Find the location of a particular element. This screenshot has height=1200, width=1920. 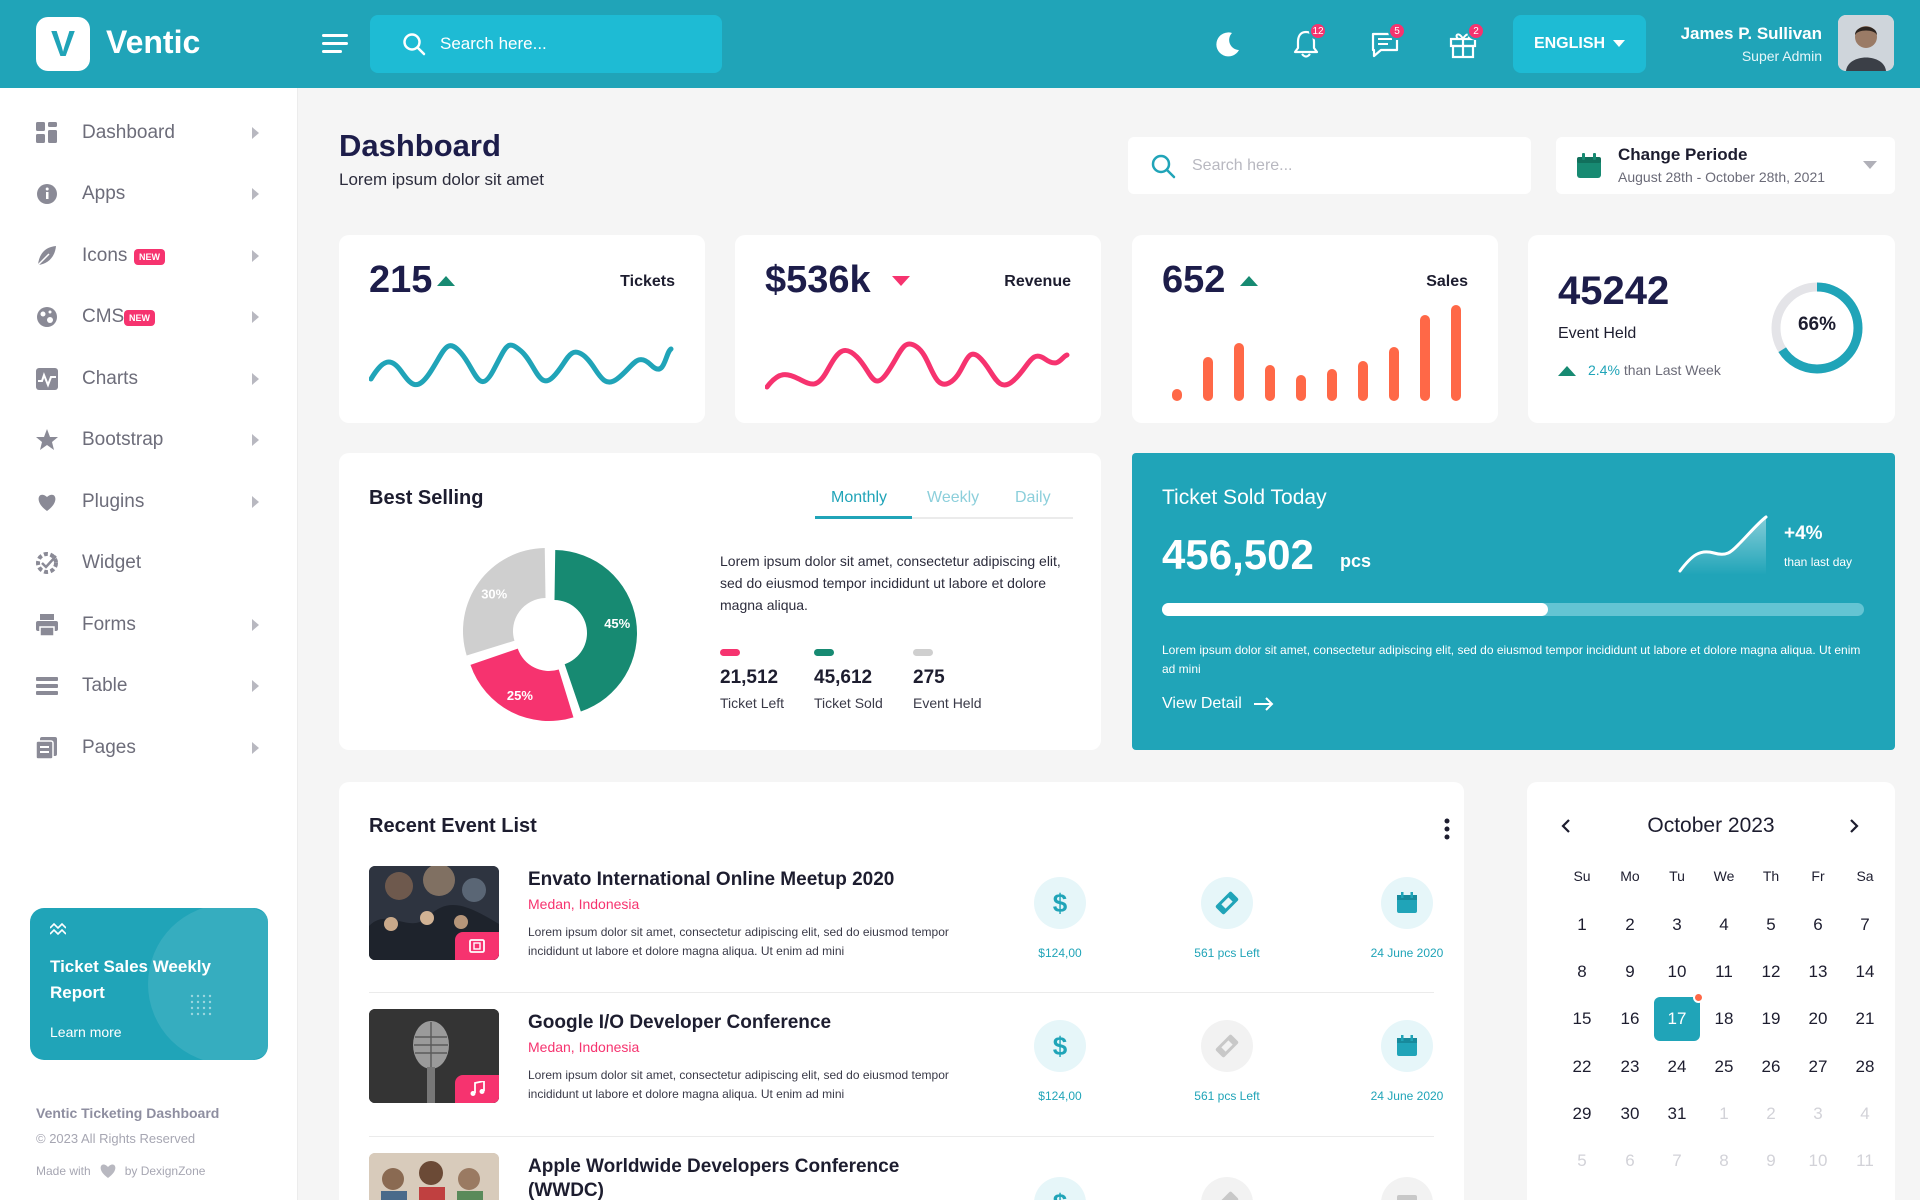

calendar-day: 20 is located at coordinates (1818, 1018).